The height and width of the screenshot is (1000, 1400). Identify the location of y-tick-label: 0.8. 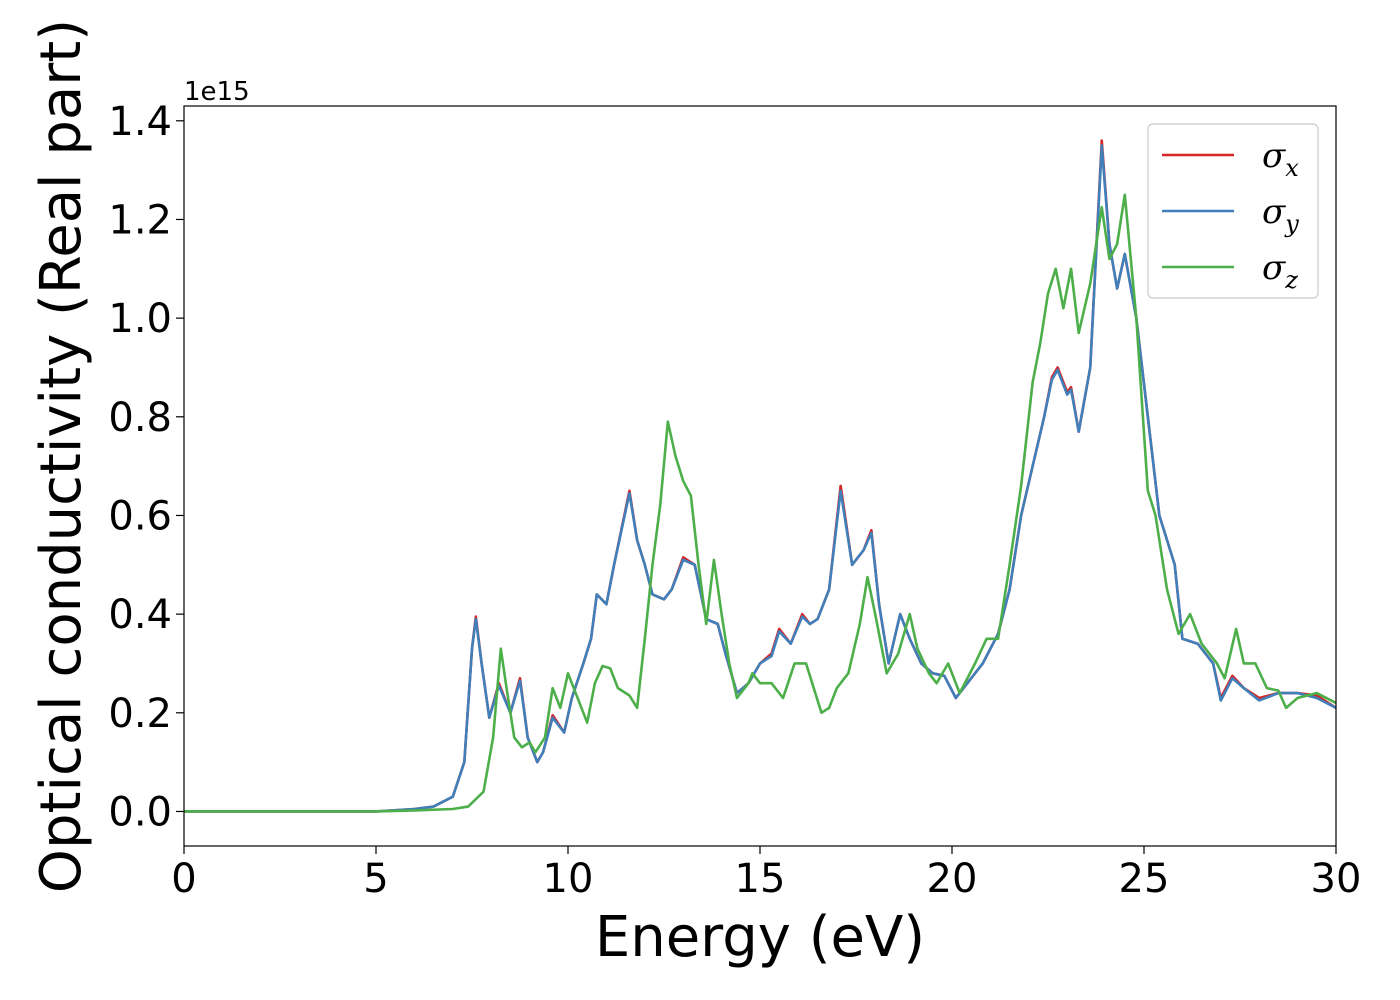
(140, 418).